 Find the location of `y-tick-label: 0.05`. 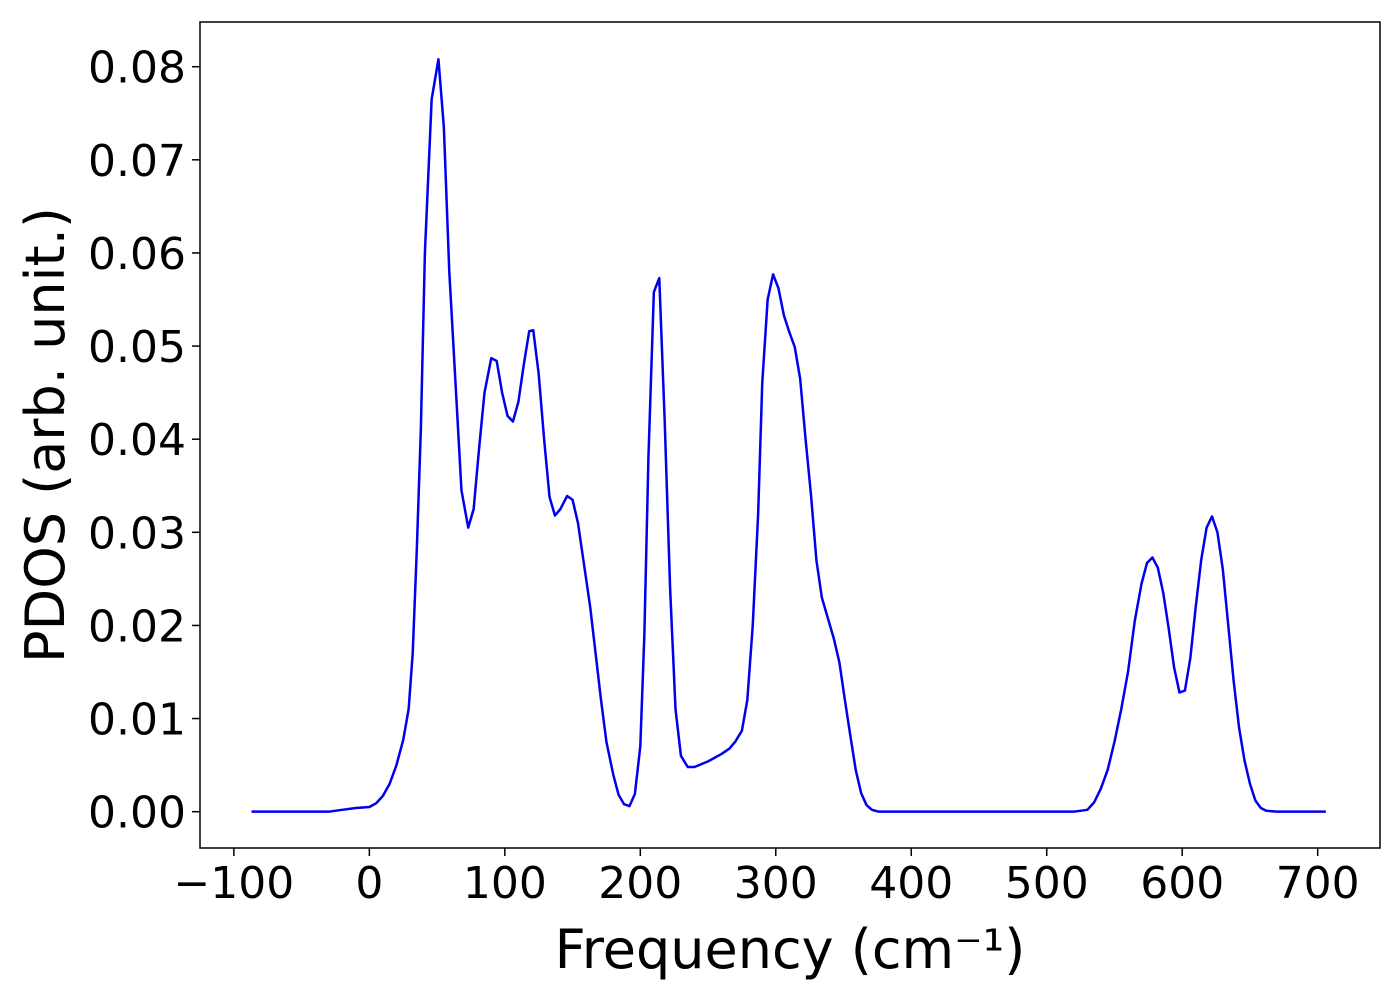

y-tick-label: 0.05 is located at coordinates (137, 347).